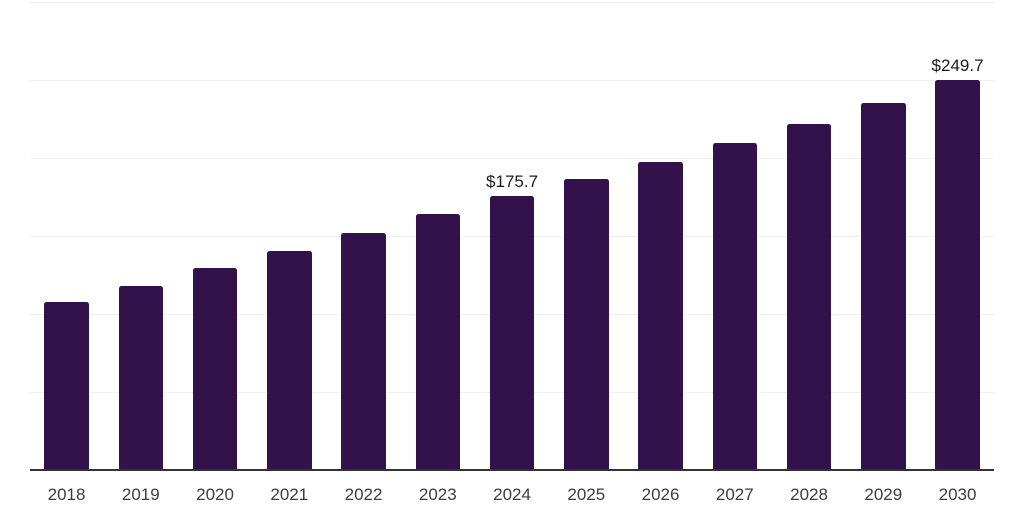 This screenshot has width=1024, height=512. Describe the element at coordinates (215, 494) in the screenshot. I see `x-tick-label-2020: 2020` at that location.